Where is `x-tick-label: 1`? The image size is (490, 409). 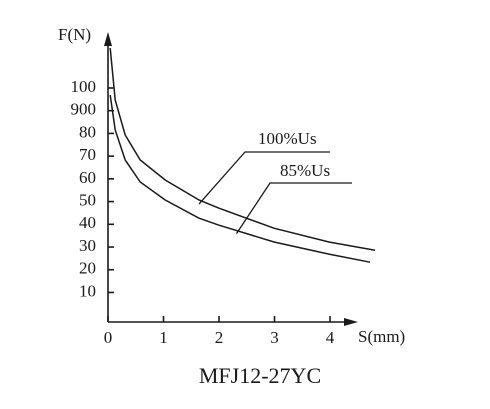
x-tick-label: 1 is located at coordinates (163, 337).